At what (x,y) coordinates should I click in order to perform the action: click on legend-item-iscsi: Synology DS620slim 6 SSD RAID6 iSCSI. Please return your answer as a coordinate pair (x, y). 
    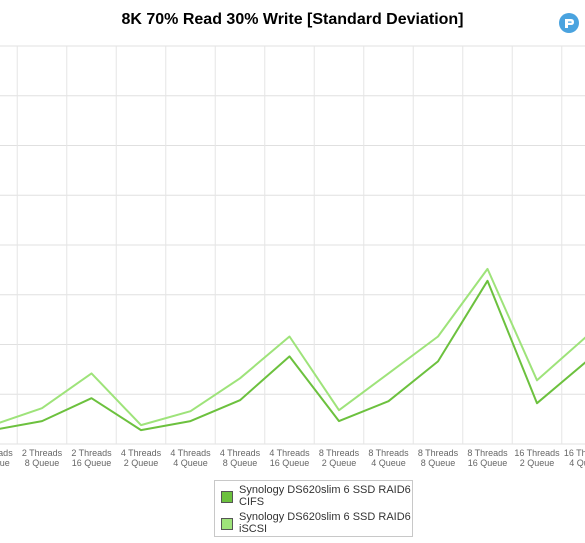
    Looking at the image, I should click on (316, 523).